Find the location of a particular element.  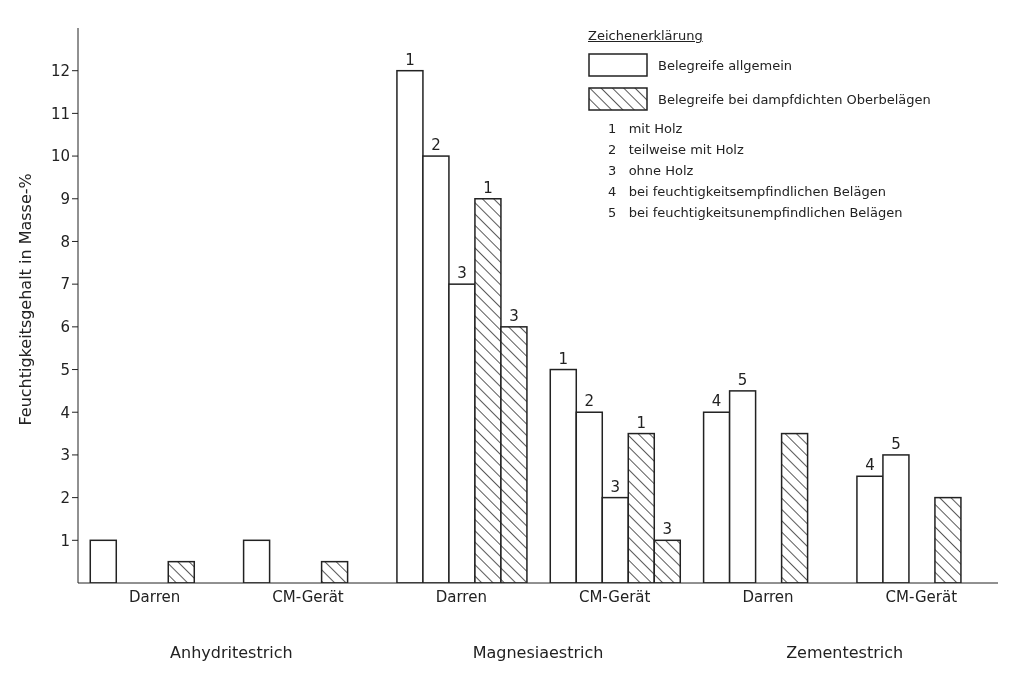

y-axis-title: Feuchtigkeitsgehalt in Masse-% is located at coordinates (25, 299).